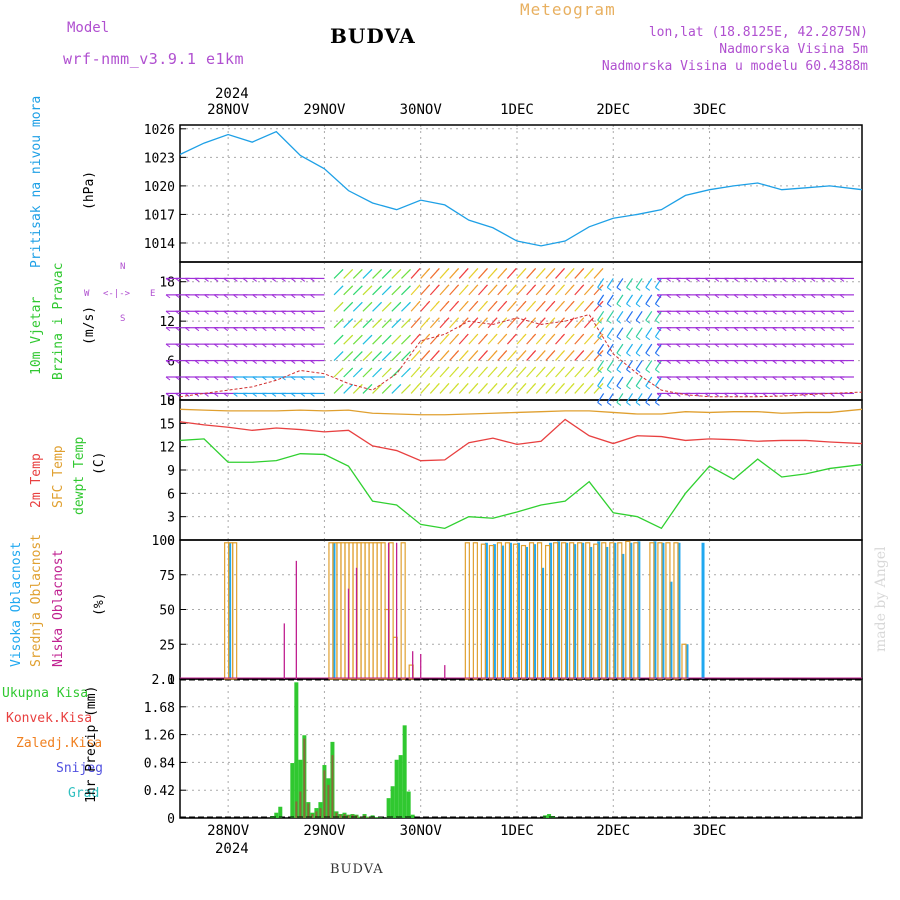 This screenshot has width=900, height=900. What do you see at coordinates (758, 32) in the screenshot?
I see `lonlat-label: lon,lat (18.8125E, 42.2875N)` at bounding box center [758, 32].